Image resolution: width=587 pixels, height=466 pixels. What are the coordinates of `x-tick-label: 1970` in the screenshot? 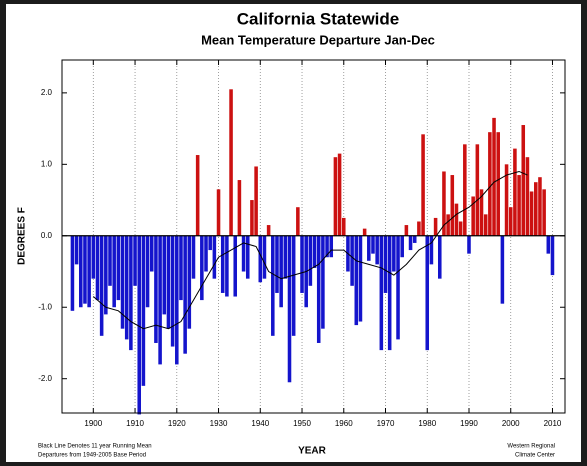 It's located at (386, 423).